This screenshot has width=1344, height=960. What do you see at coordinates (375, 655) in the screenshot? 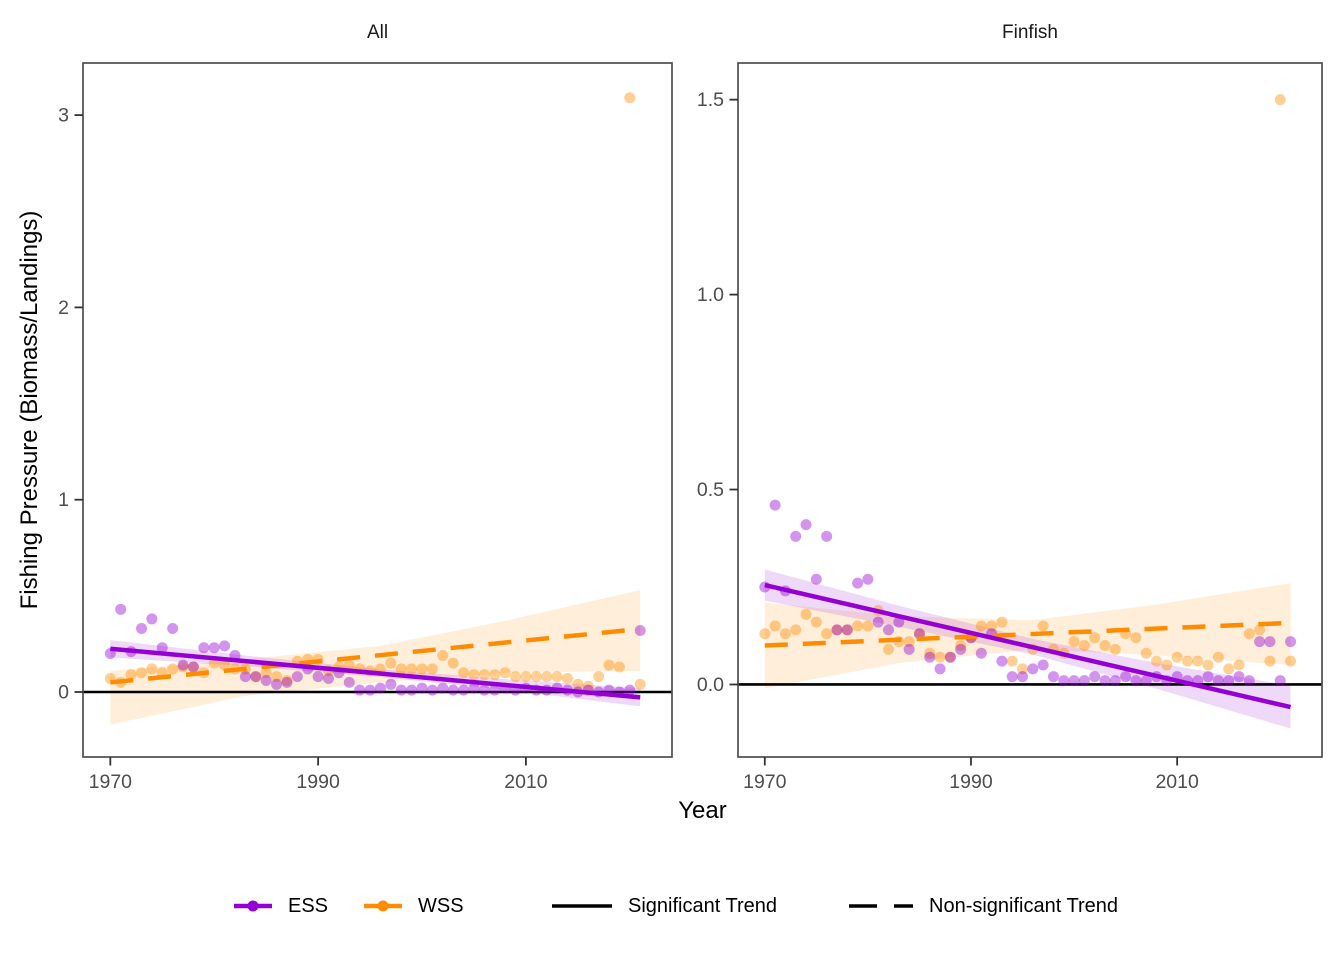
I see `trend-line-wss-nonsignificant` at bounding box center [375, 655].